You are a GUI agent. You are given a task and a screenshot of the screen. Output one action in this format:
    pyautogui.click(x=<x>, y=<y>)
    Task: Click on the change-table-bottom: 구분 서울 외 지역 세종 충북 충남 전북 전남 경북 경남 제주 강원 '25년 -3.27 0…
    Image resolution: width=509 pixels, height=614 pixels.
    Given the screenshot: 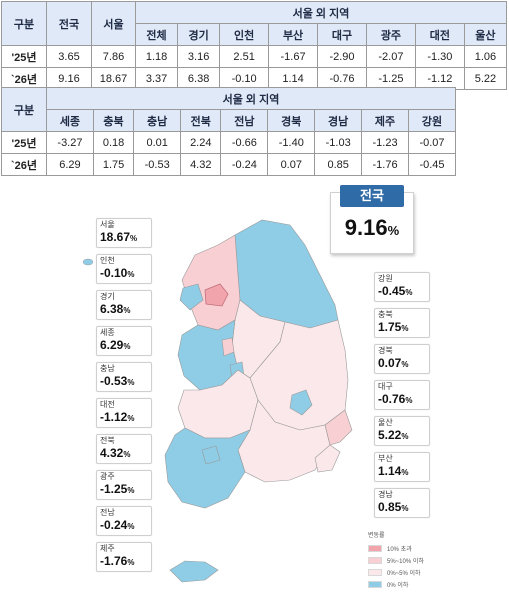 What is the action you would take?
    pyautogui.click(x=228, y=131)
    